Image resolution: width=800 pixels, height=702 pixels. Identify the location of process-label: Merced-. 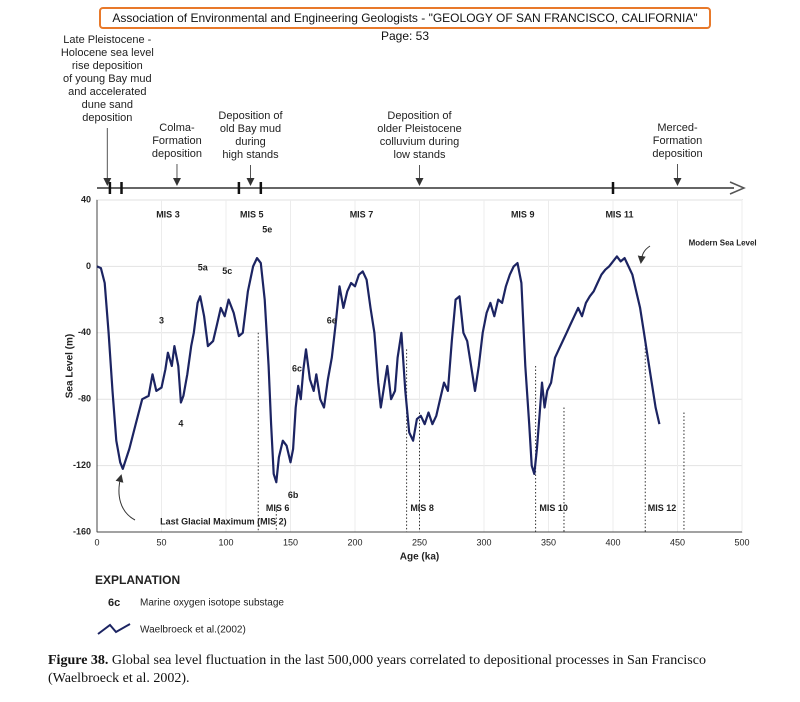
(677, 128).